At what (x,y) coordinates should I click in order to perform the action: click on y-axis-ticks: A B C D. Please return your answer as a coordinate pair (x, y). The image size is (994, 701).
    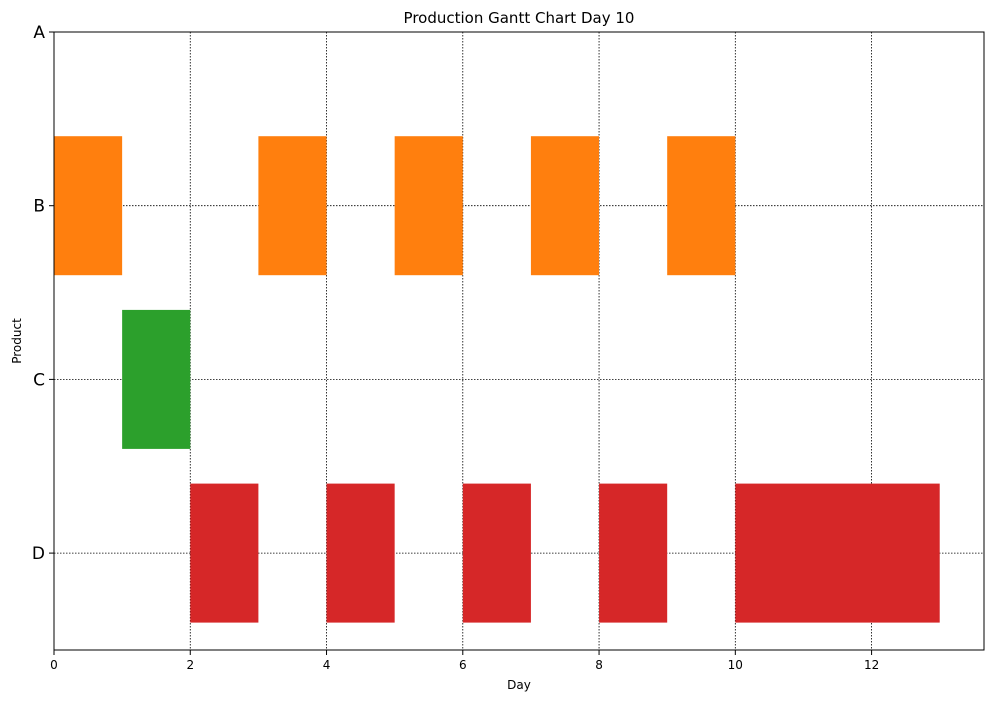
    Looking at the image, I should click on (43, 293).